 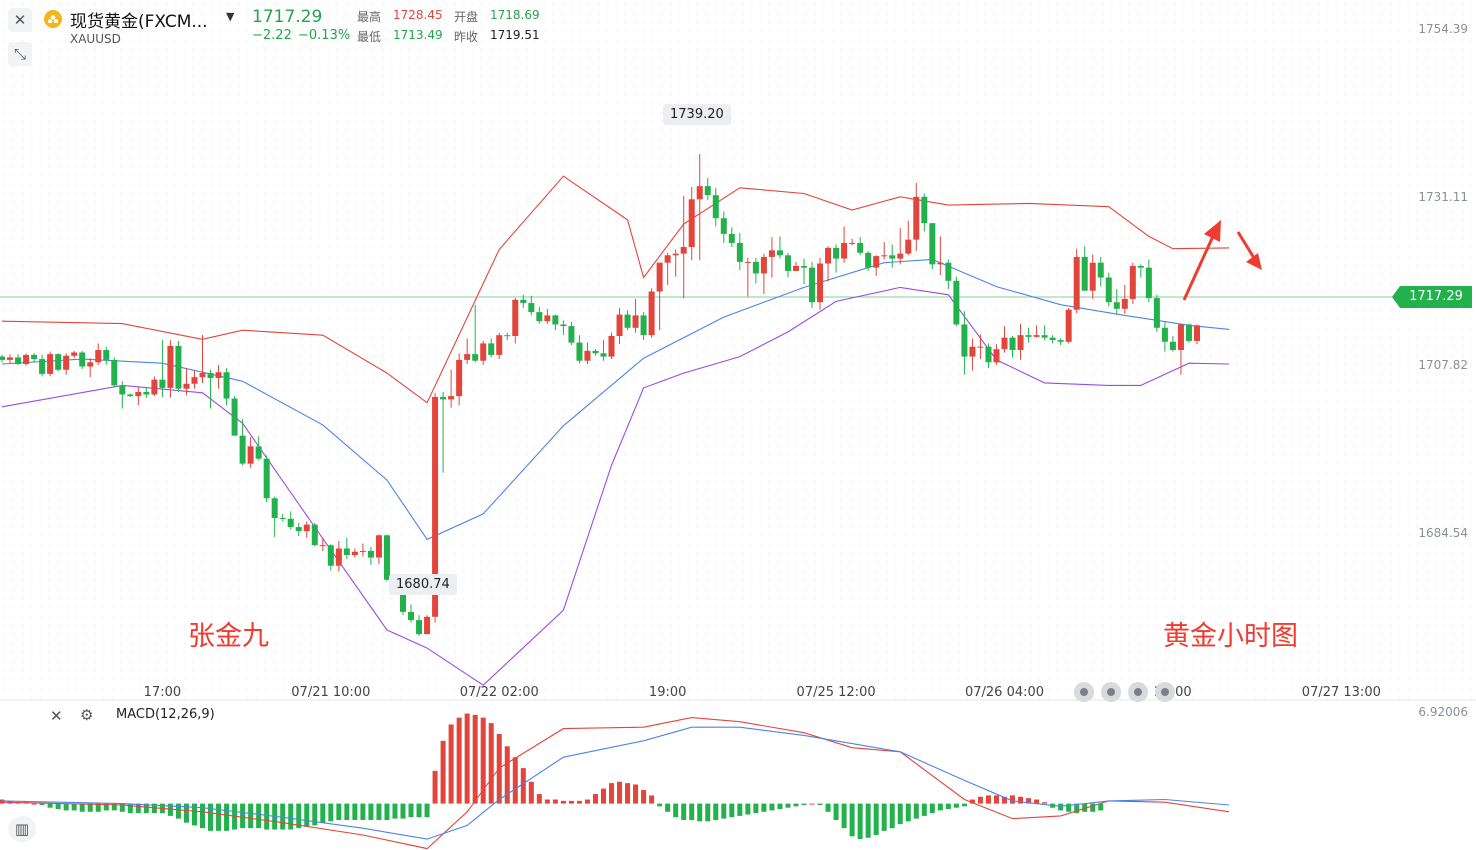 What do you see at coordinates (667, 692) in the screenshot?
I see `x-tick-label: 19:00` at bounding box center [667, 692].